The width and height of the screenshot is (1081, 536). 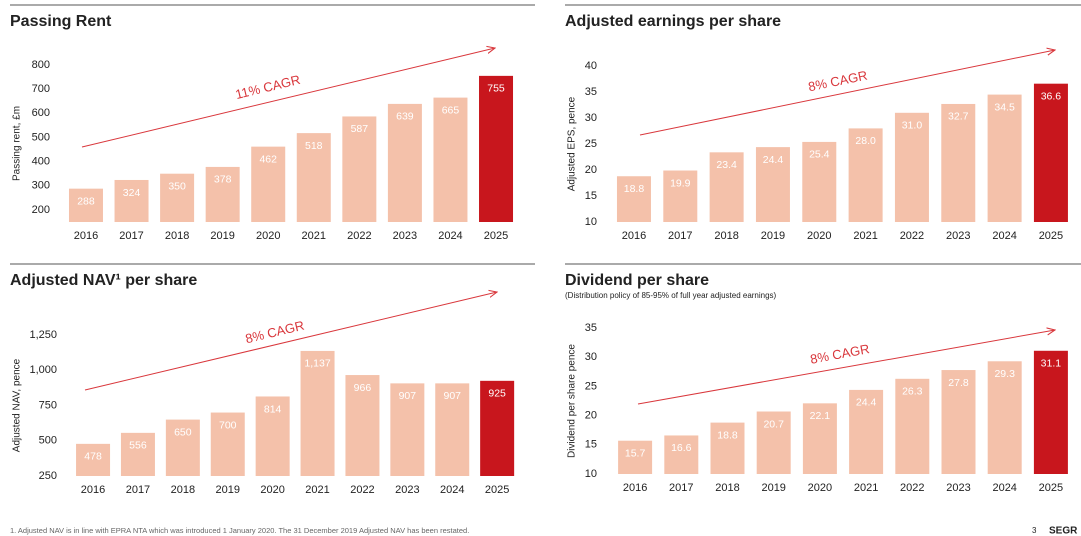 What do you see at coordinates (41, 89) in the screenshot?
I see `y-tick-label: 700` at bounding box center [41, 89].